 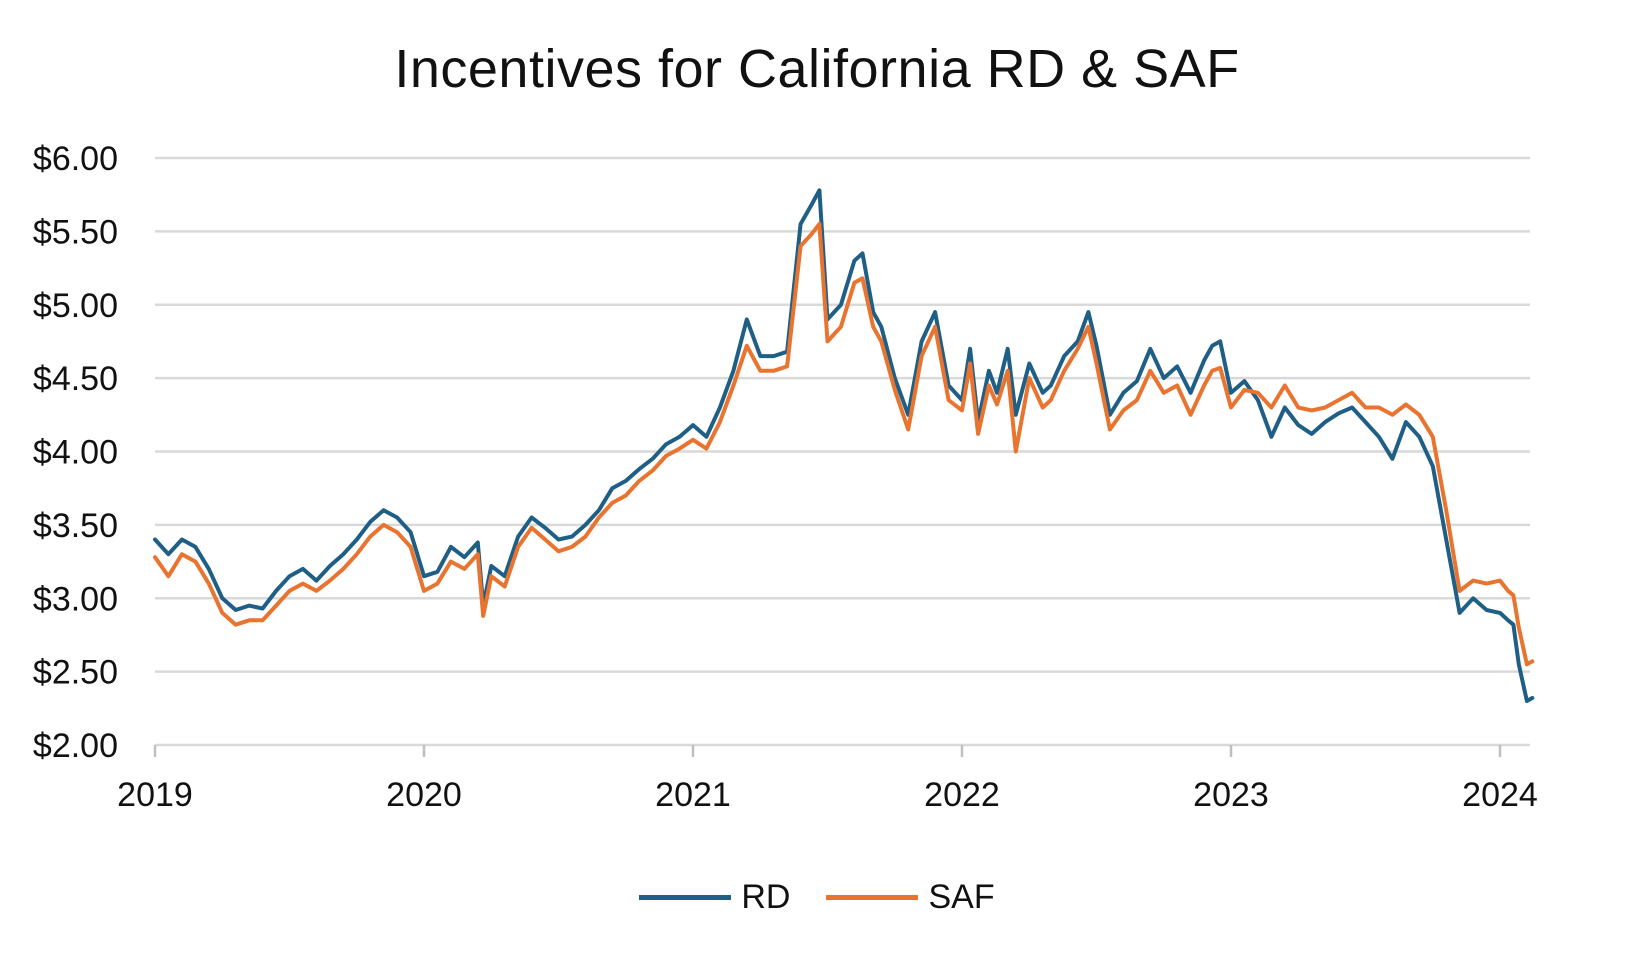 What do you see at coordinates (424, 795) in the screenshot?
I see `x-tick-label: 2020` at bounding box center [424, 795].